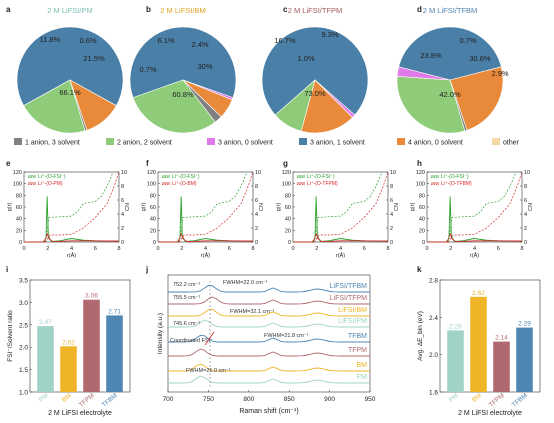 The width and height of the screenshot is (554, 423). What do you see at coordinates (252, 249) in the screenshot?
I see `rdf-xtick-label-f-4: 8` at bounding box center [252, 249].